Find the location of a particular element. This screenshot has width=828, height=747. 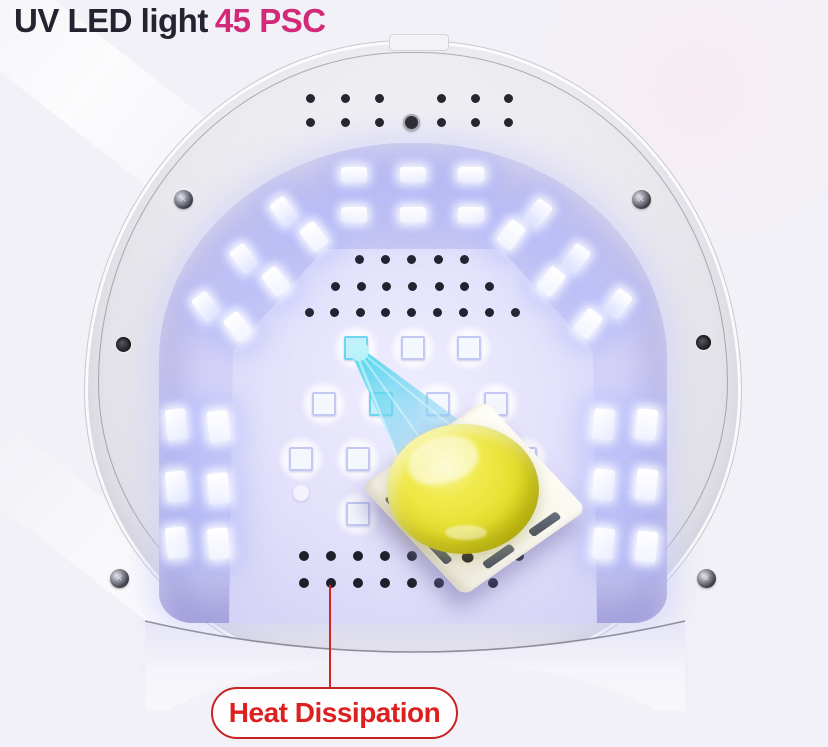

title-accent-count: 45 PSC is located at coordinates (270, 20).